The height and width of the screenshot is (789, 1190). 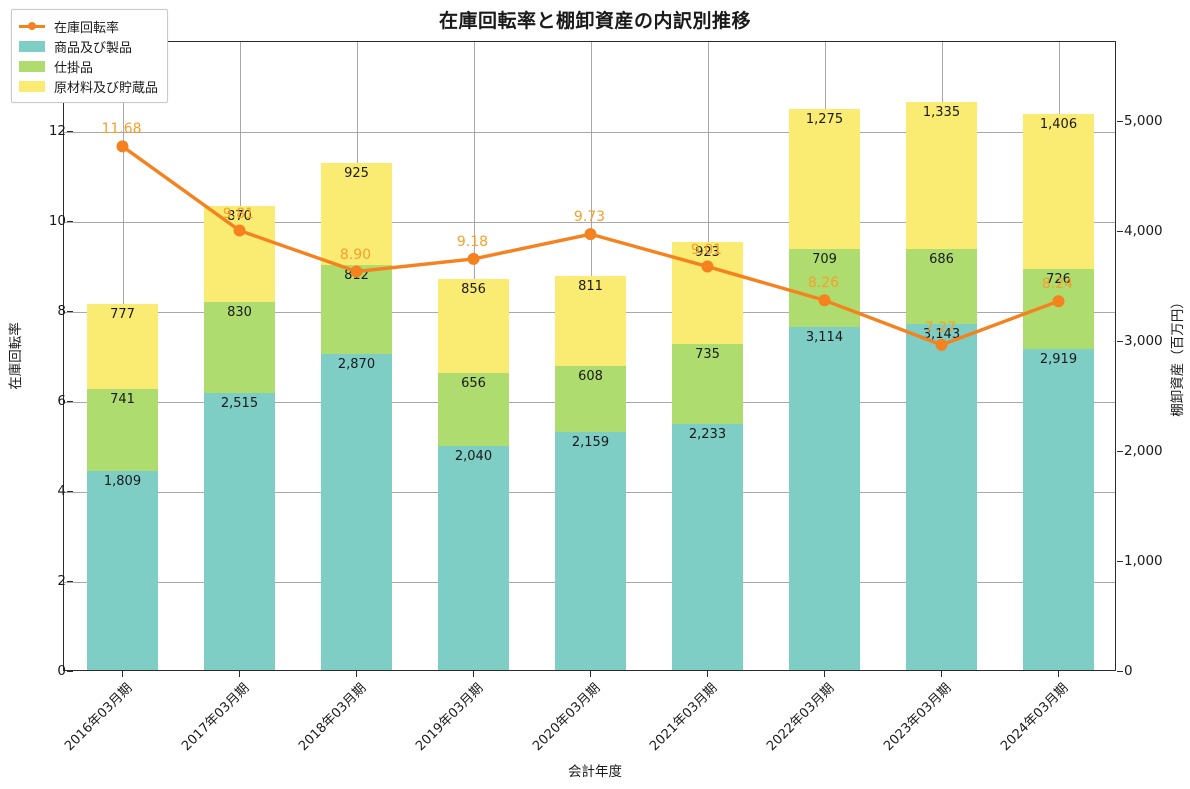 I want to click on bar-stack: 2,919 726 1,406, so click(x=1058, y=355).